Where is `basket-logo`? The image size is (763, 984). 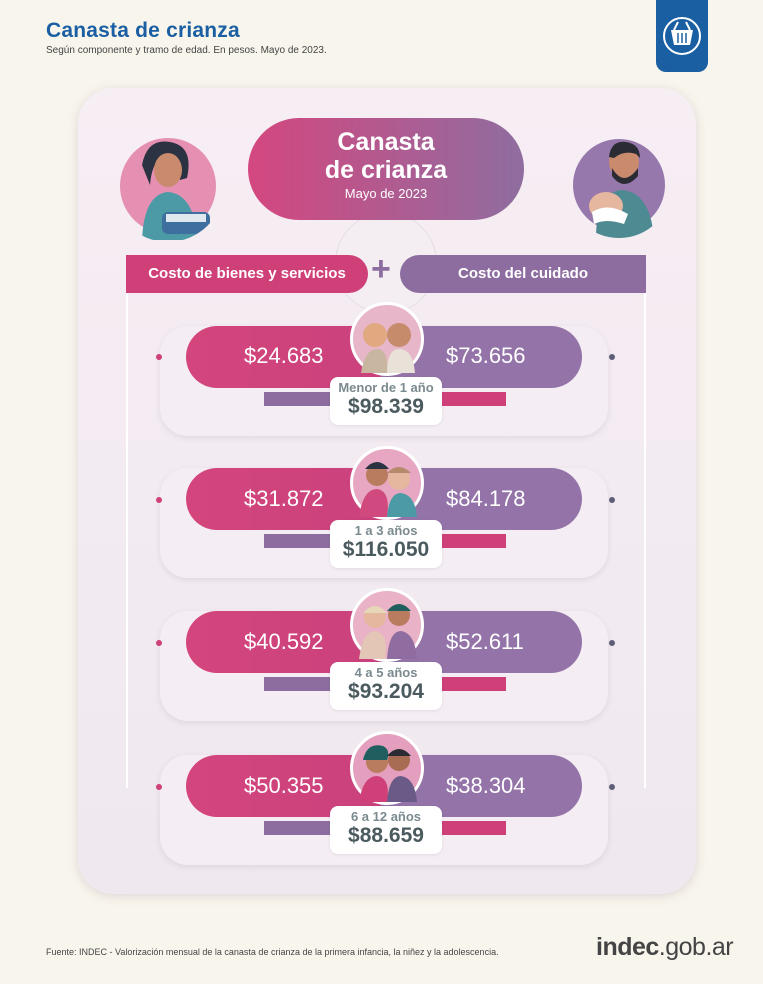
basket-logo is located at coordinates (682, 36).